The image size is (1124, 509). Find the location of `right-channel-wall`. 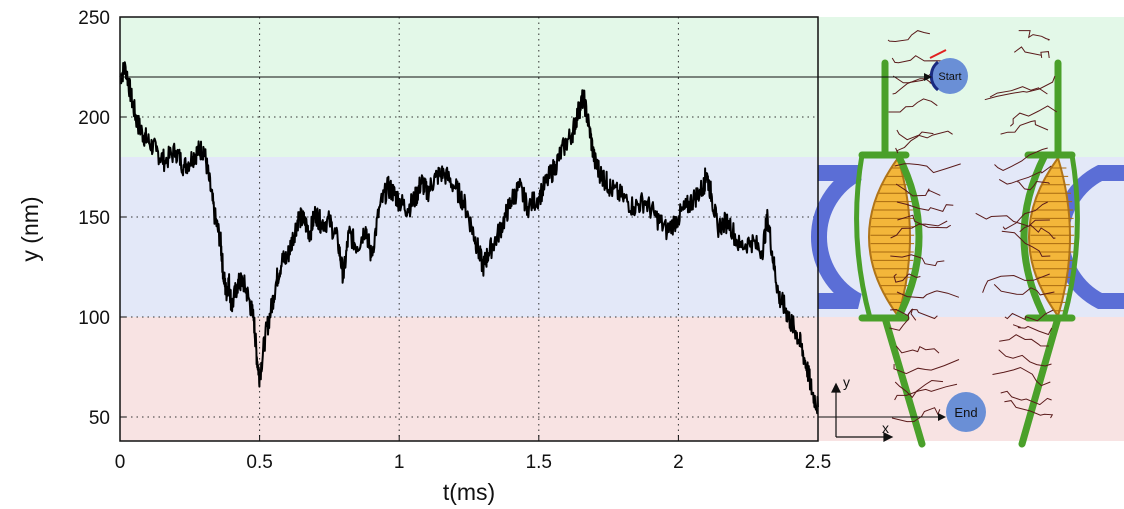

right-channel-wall is located at coordinates (1049, 253).